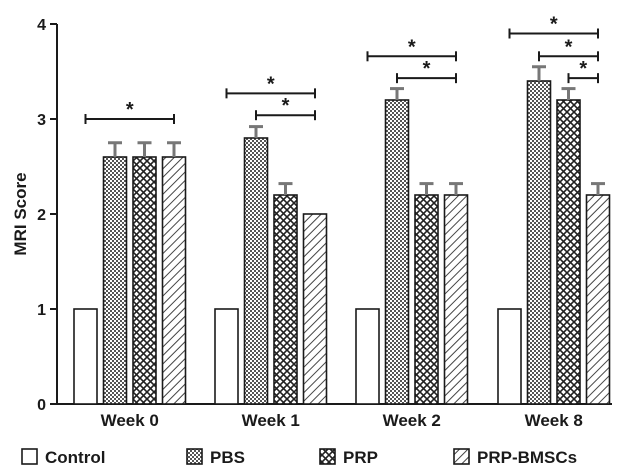 The height and width of the screenshot is (466, 619). What do you see at coordinates (412, 420) in the screenshot?
I see `x-tick-label: Week 2` at bounding box center [412, 420].